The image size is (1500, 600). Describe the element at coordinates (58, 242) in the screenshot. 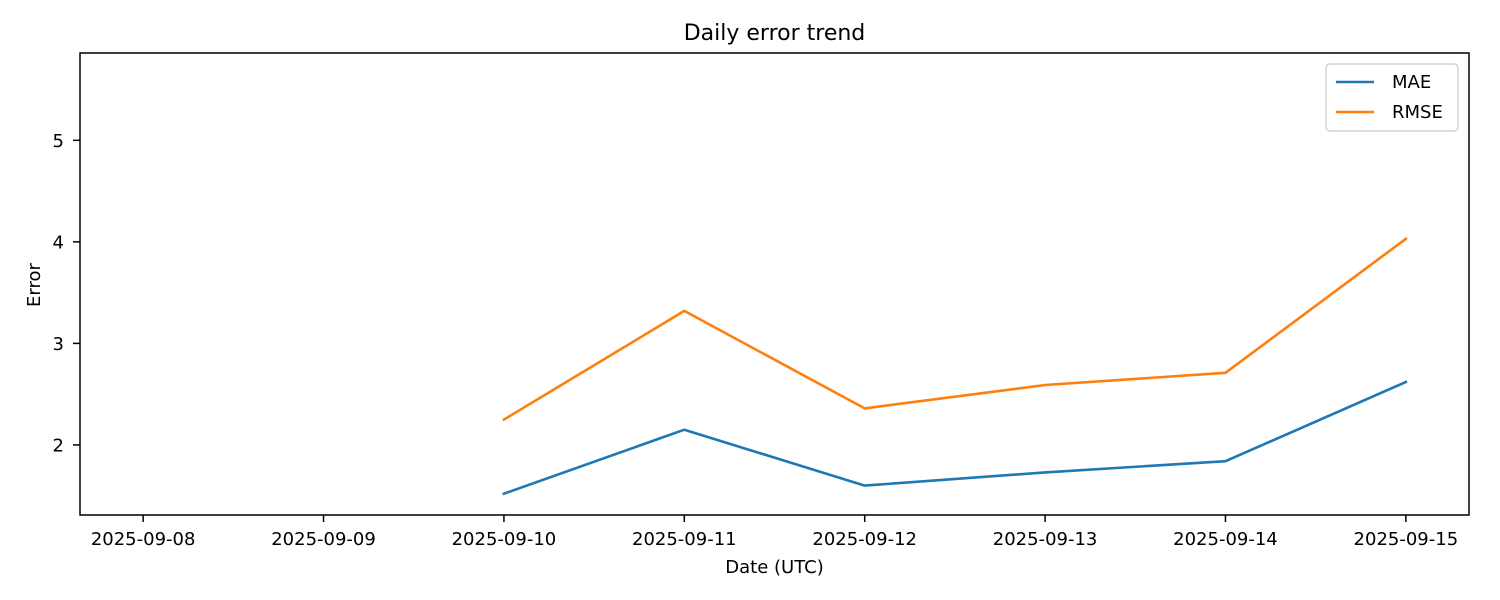

I see `y-tick-label: 4` at that location.